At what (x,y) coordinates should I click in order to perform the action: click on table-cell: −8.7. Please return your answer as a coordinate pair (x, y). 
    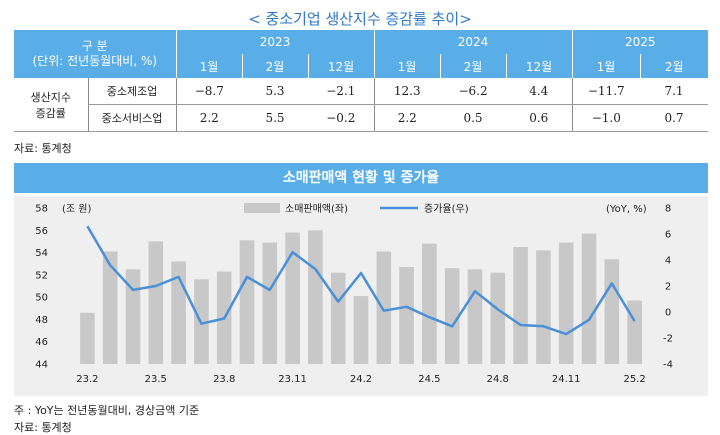
    Looking at the image, I should click on (209, 91).